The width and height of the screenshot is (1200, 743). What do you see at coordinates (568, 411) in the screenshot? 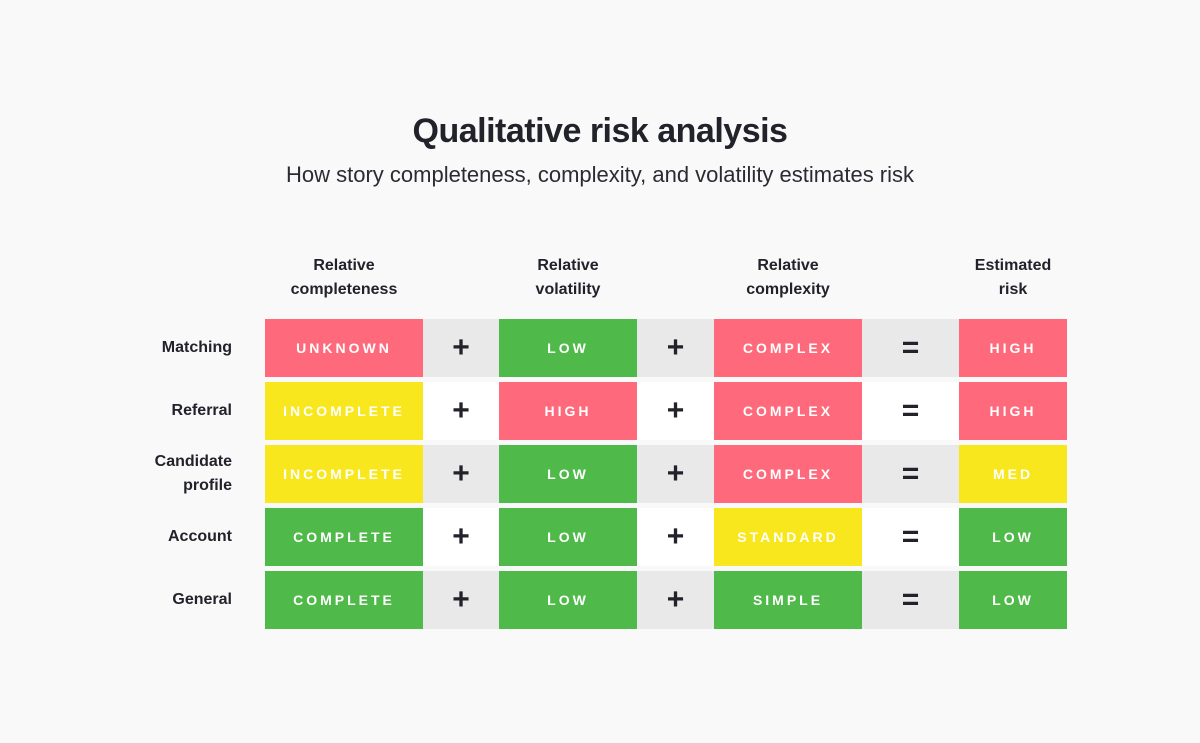
I see `volatility-cell: HIGH` at bounding box center [568, 411].